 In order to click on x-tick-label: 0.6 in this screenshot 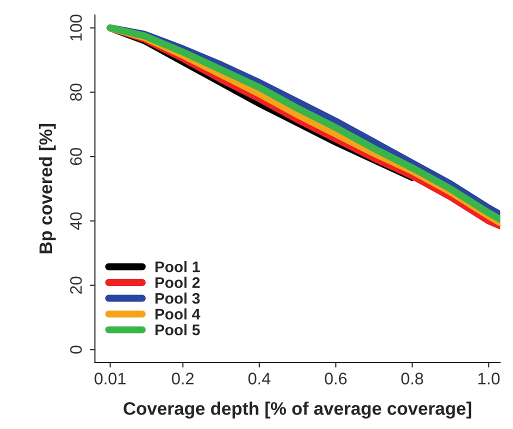, I will do `click(335, 378)`.